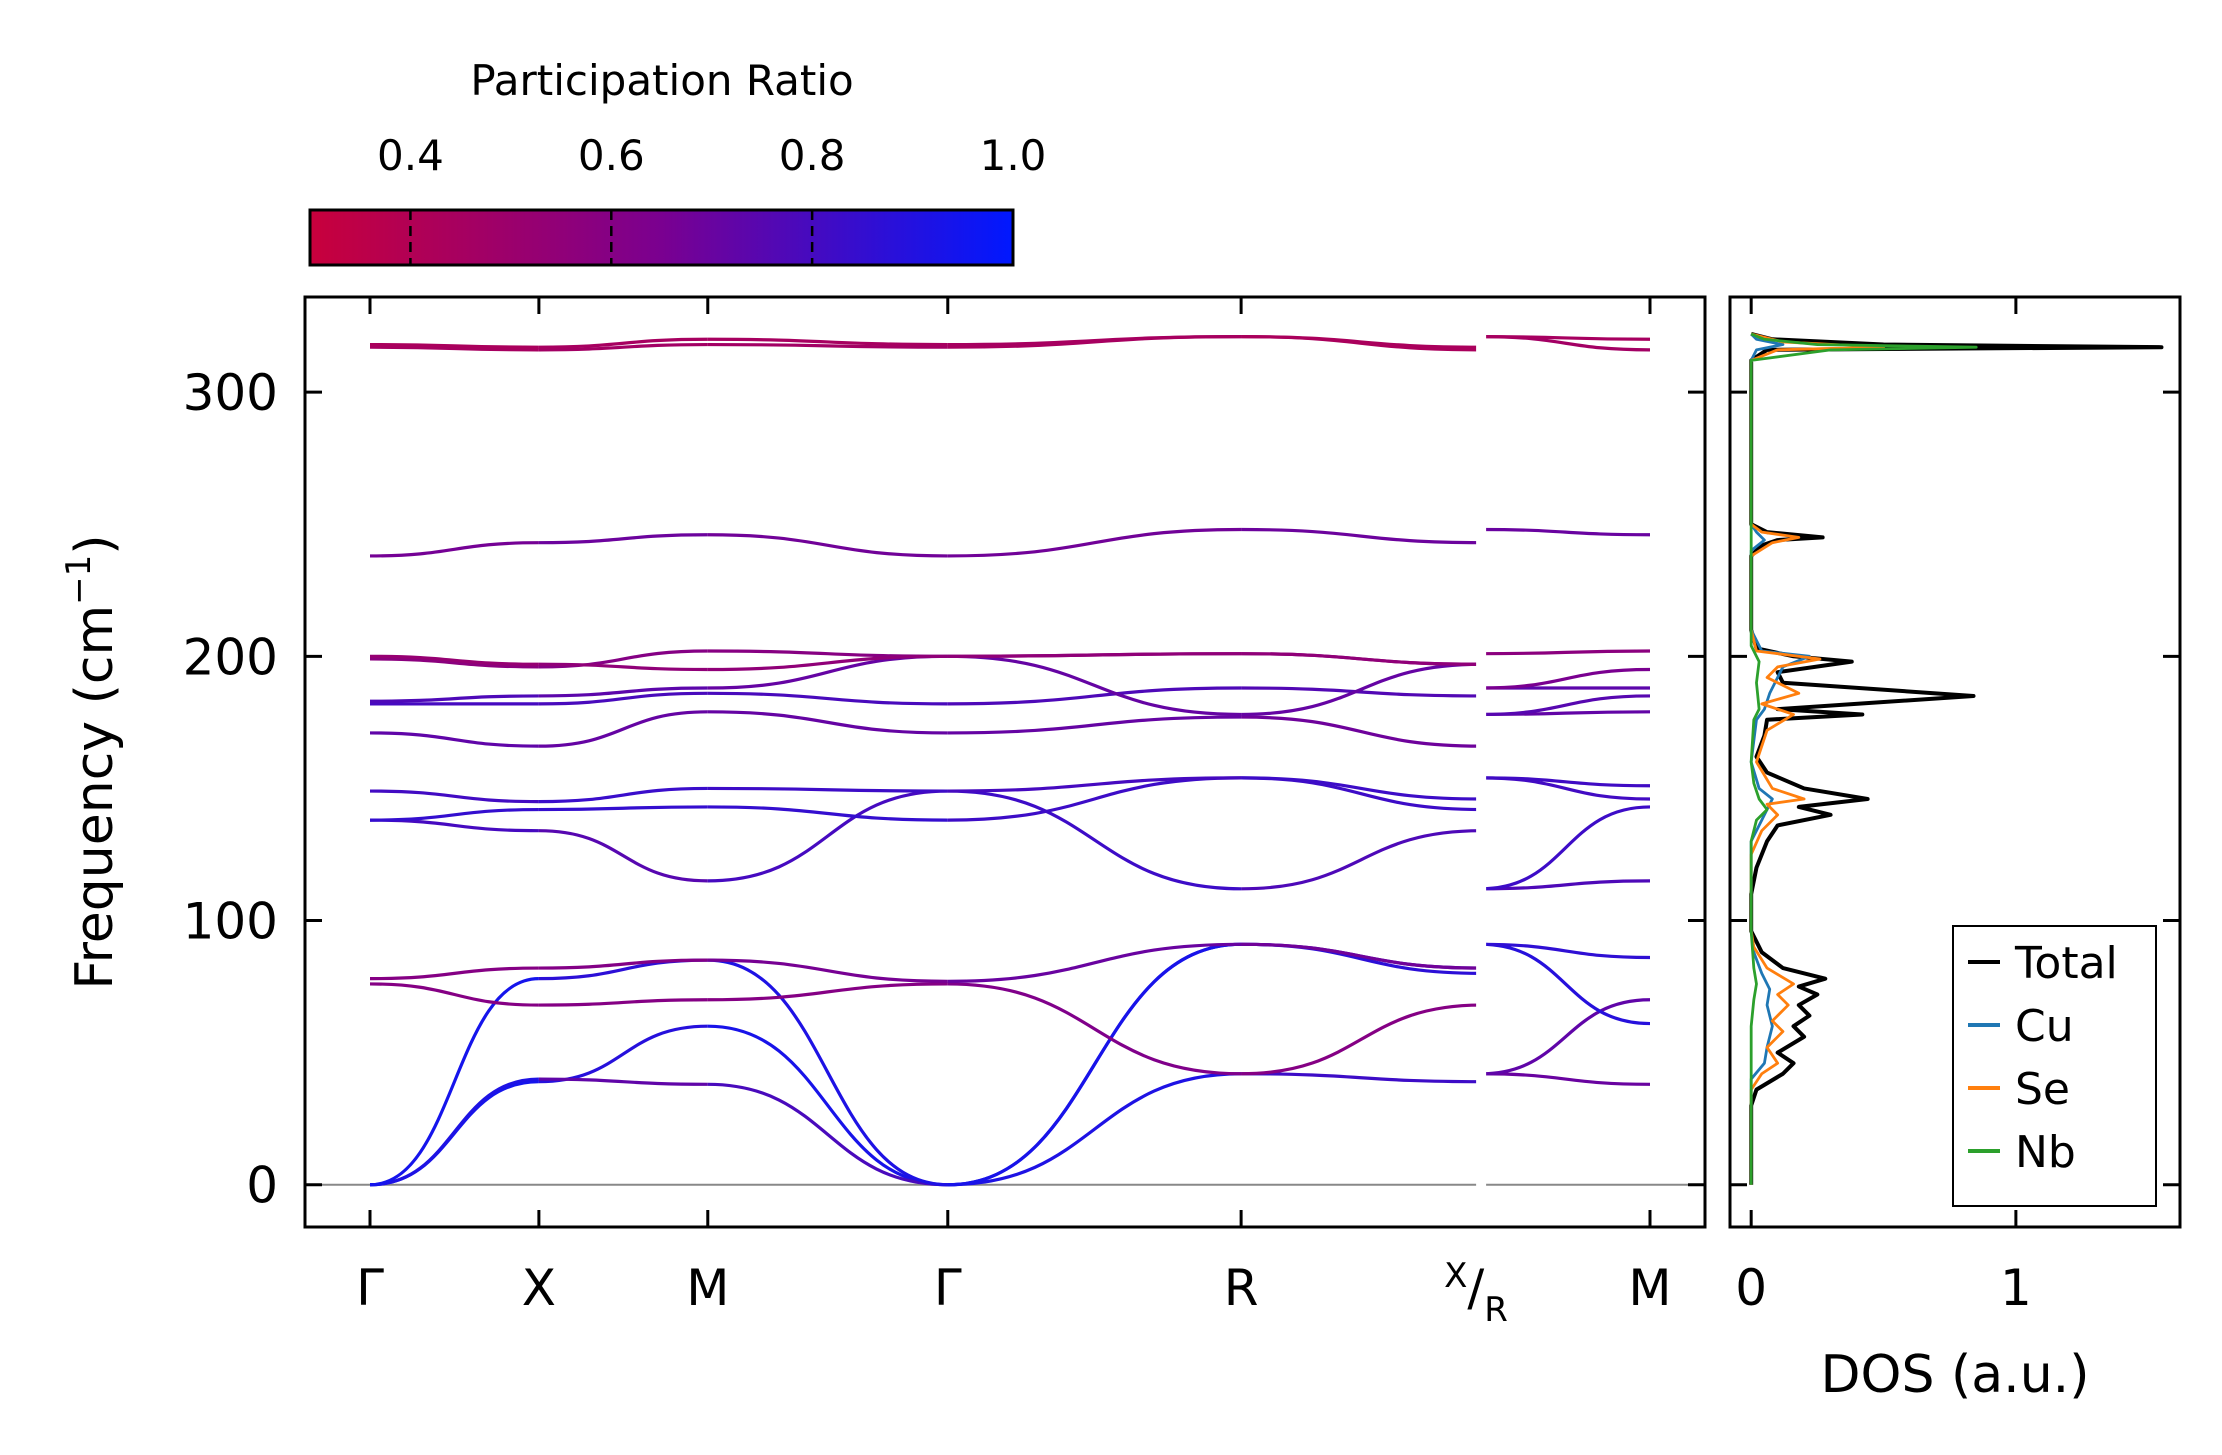 The height and width of the screenshot is (1455, 2222). I want to click on colorbar-ticks: 0.4 0.6 0.8 1.0, so click(711, 198).